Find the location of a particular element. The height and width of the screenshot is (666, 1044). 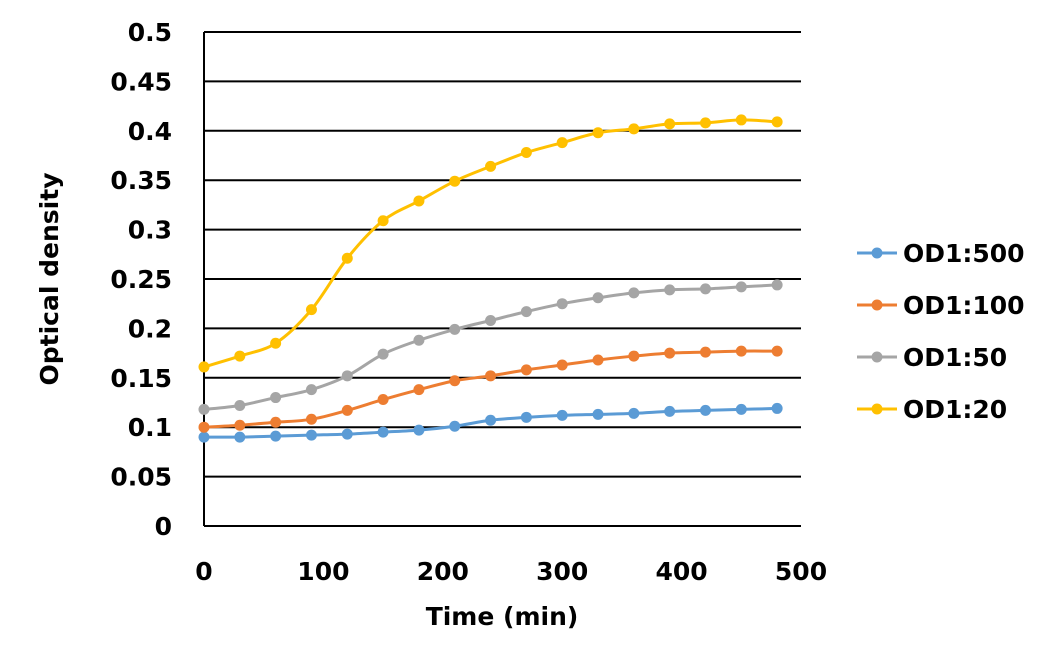

legend-label: OD1:50 is located at coordinates (955, 357).